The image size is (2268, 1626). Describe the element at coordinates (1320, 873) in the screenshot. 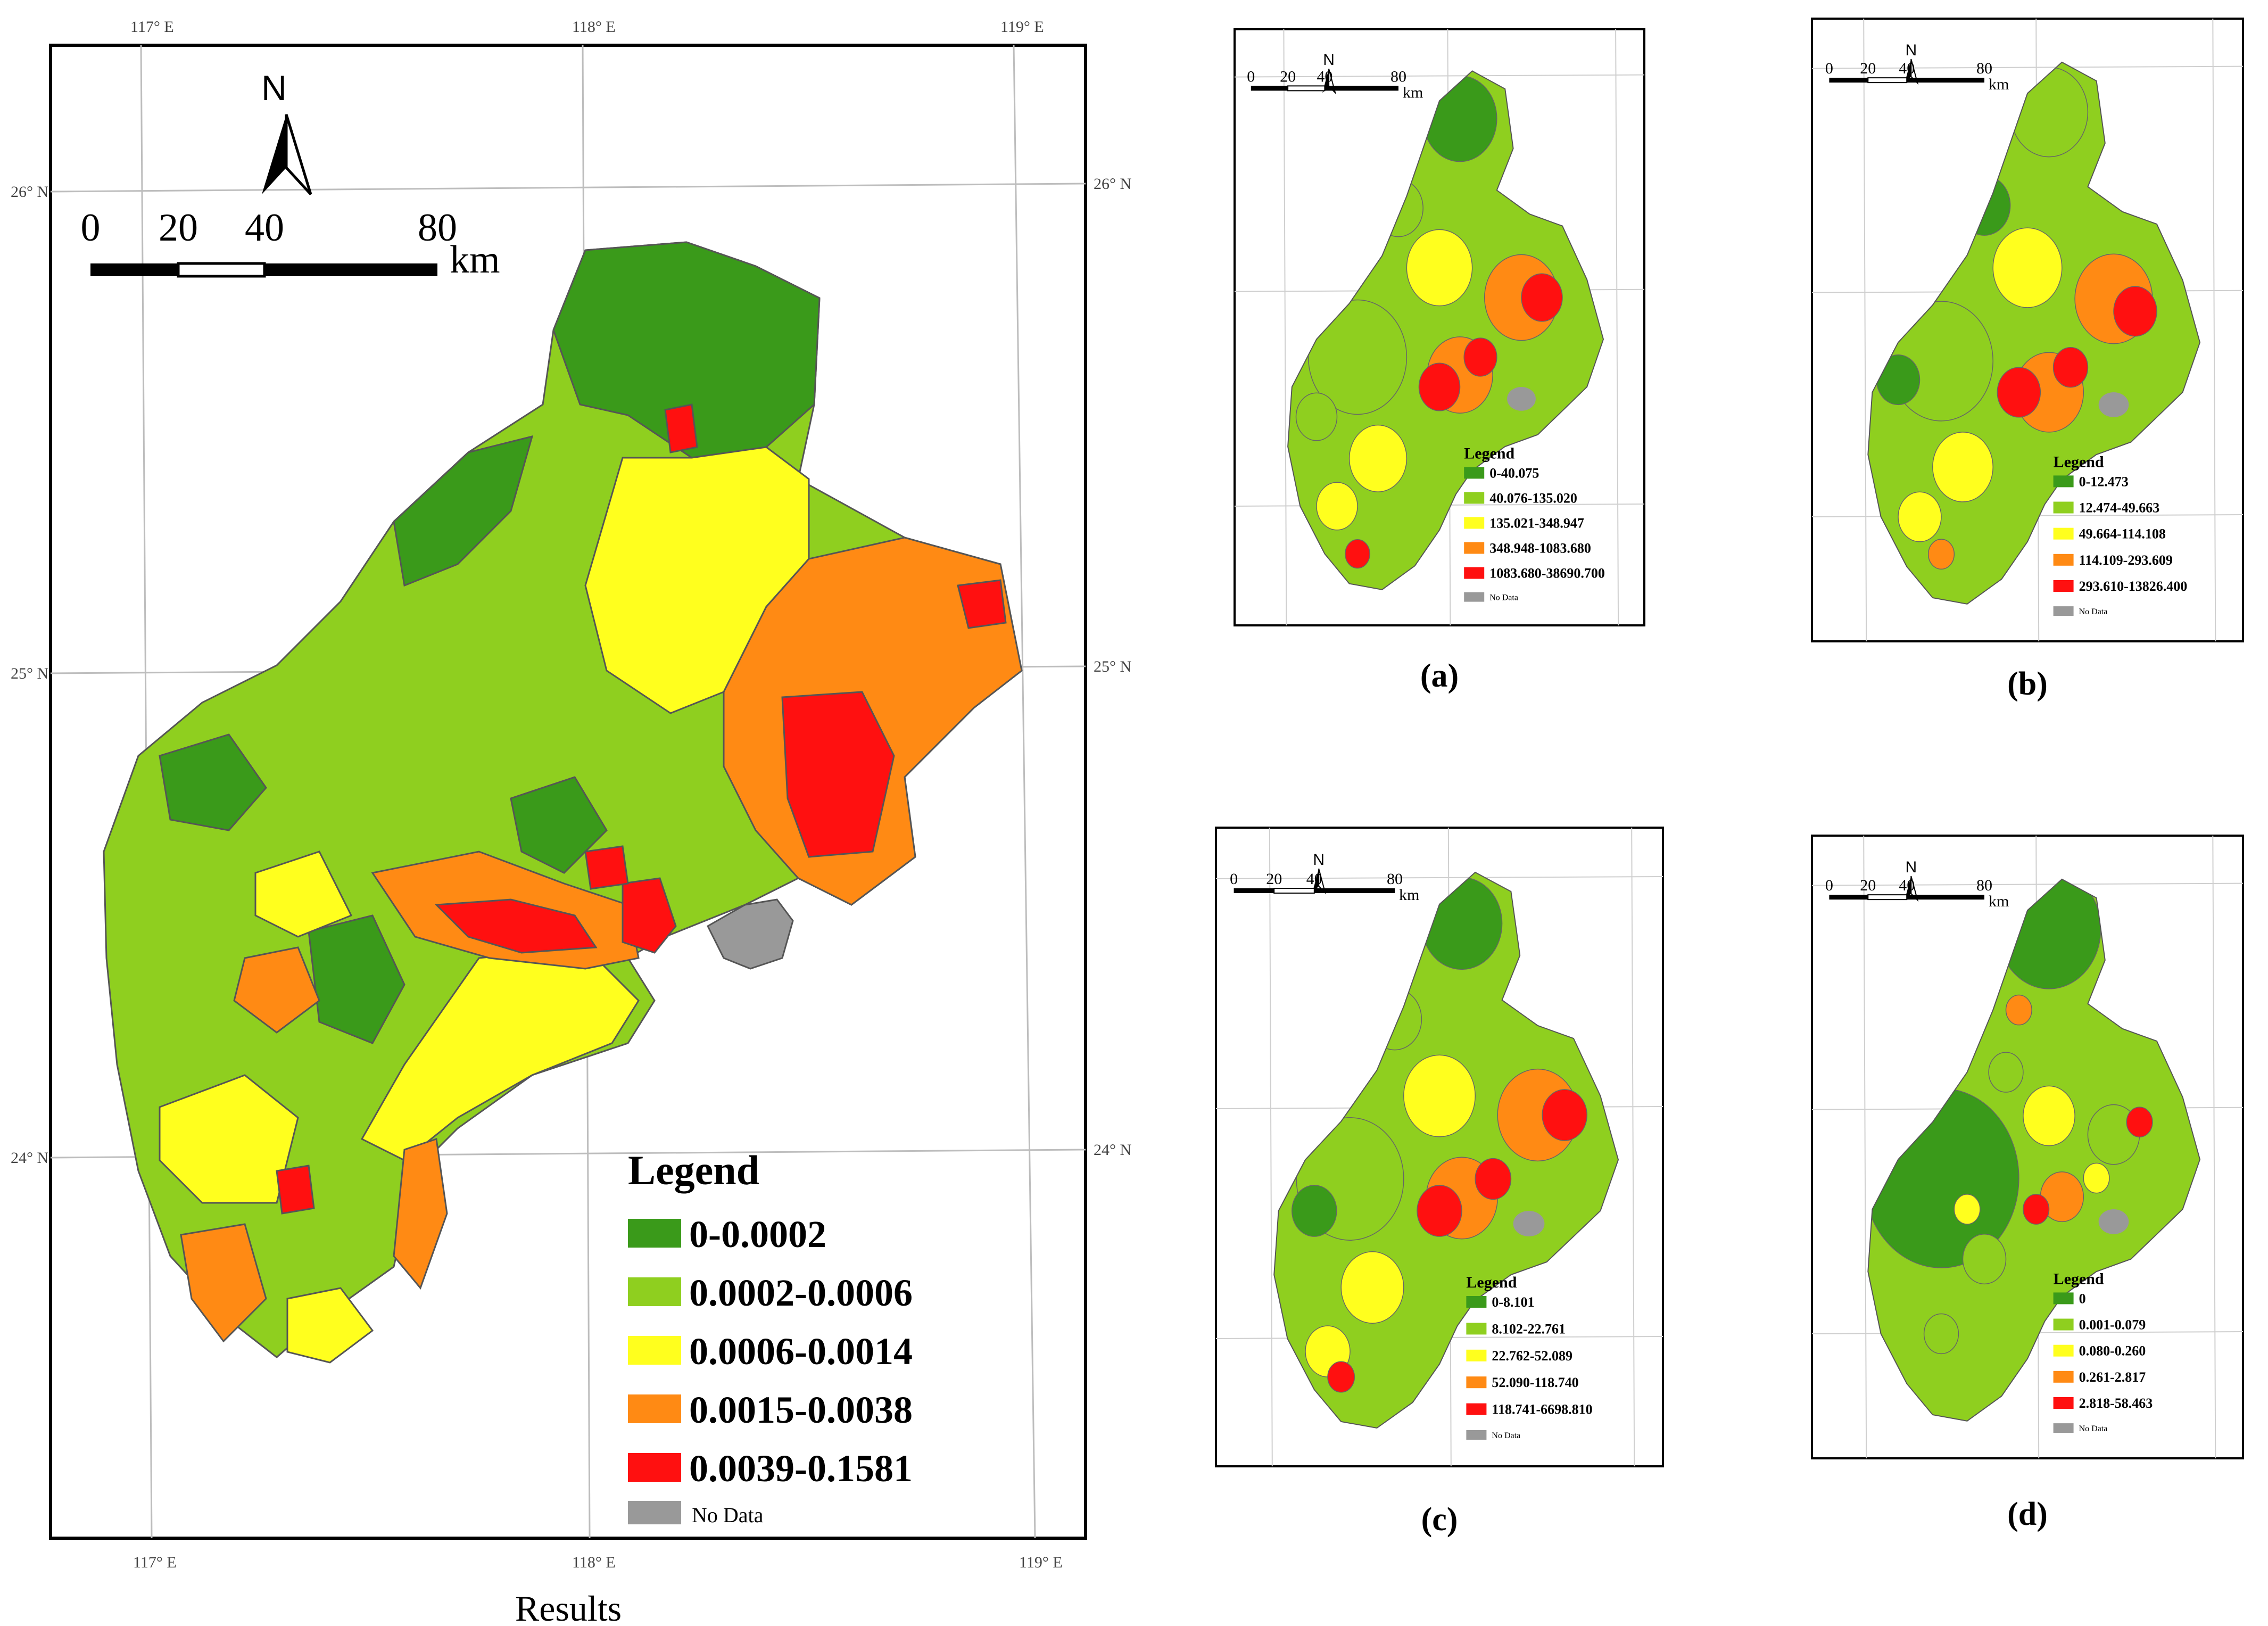

I see `panel-c-north-arrow: N` at that location.